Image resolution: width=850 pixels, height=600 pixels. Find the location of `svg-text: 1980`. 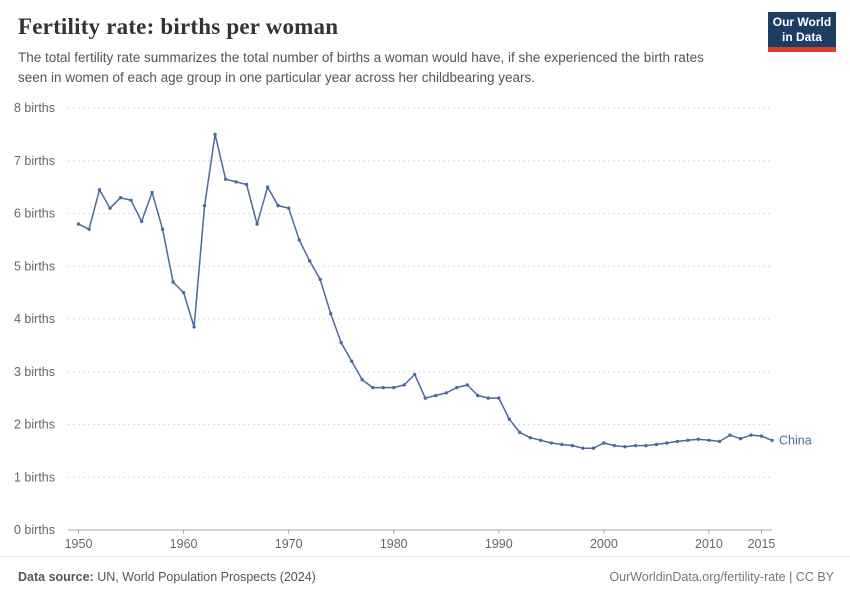

svg-text: 1980 is located at coordinates (394, 544).